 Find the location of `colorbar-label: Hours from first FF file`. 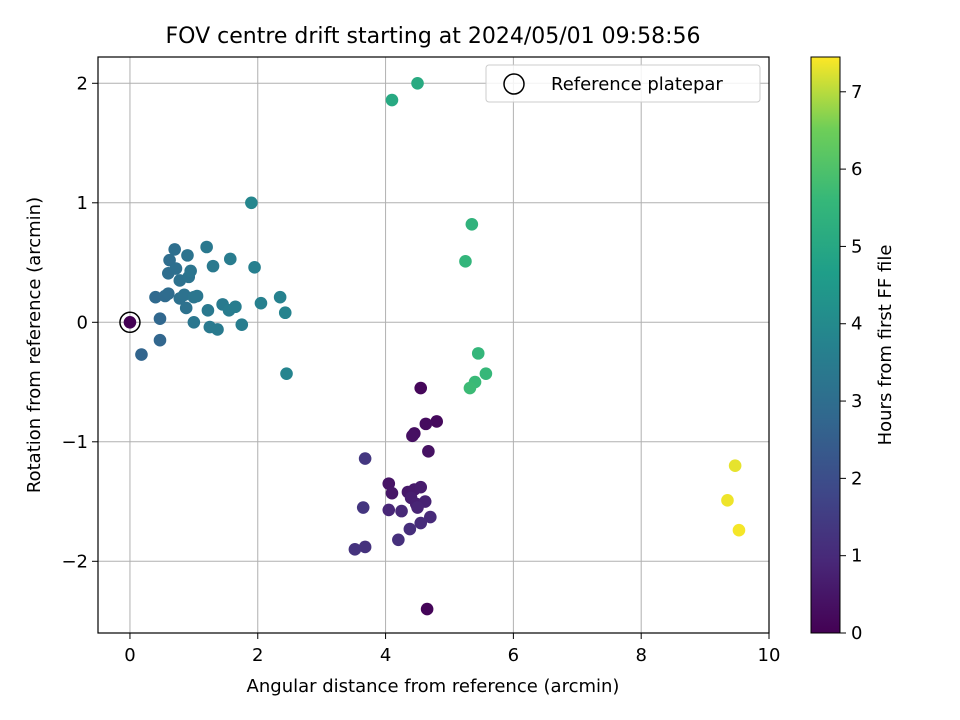

colorbar-label: Hours from first FF file is located at coordinates (885, 345).